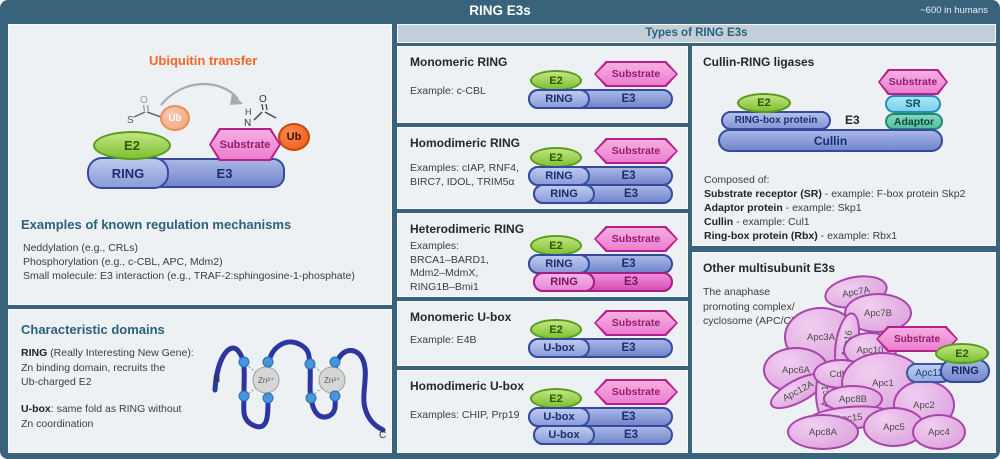 This screenshot has width=1000, height=459. Describe the element at coordinates (929, 373) in the screenshot. I see `apc11-label: Apc11` at that location.